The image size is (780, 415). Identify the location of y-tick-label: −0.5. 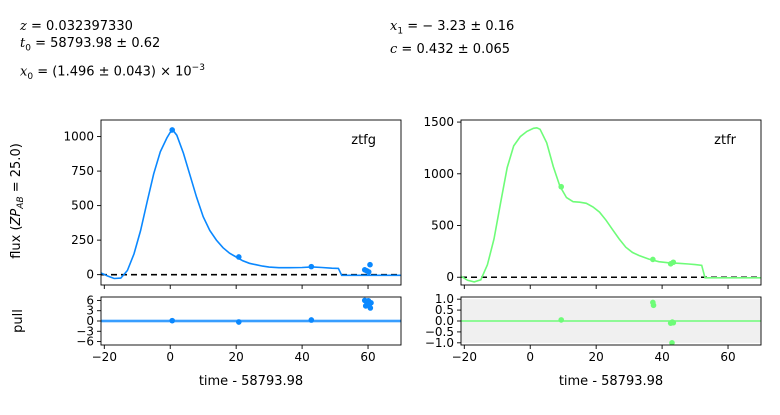
(439, 332).